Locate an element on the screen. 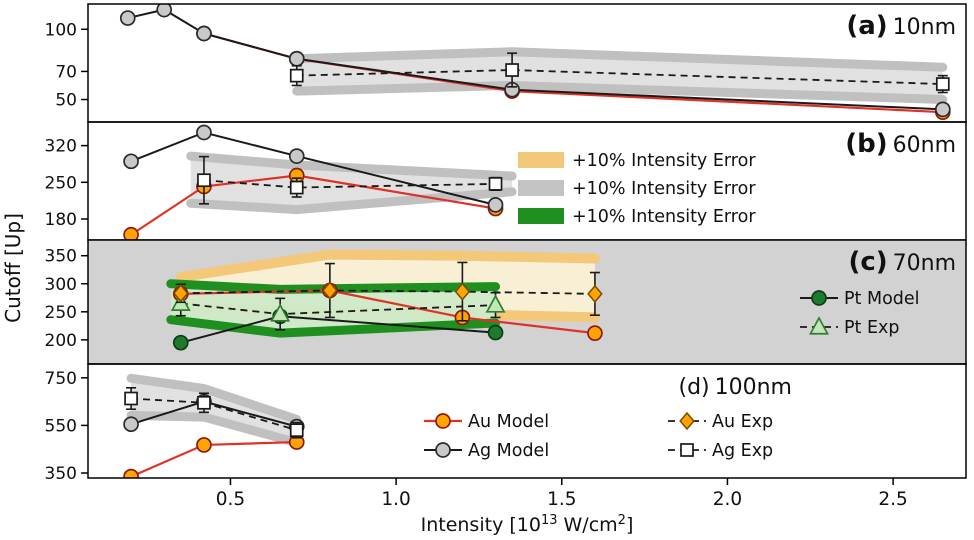  series-ag-model is located at coordinates (313, 168).